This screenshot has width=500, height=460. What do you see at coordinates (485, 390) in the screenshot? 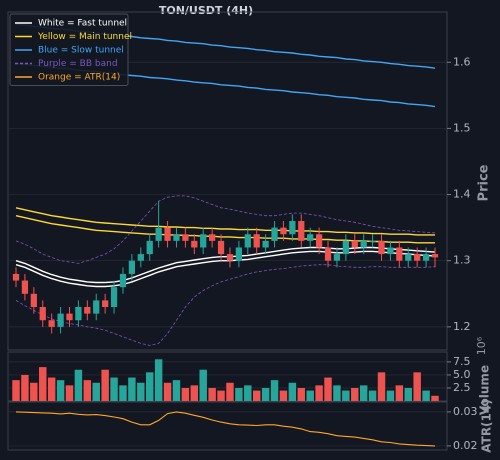
I see `y-axis-label: Volume` at bounding box center [485, 390].